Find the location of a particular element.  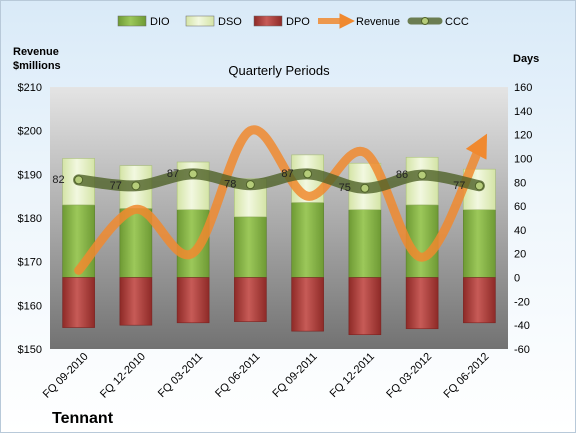

right-tick-label: 20 is located at coordinates (520, 255).